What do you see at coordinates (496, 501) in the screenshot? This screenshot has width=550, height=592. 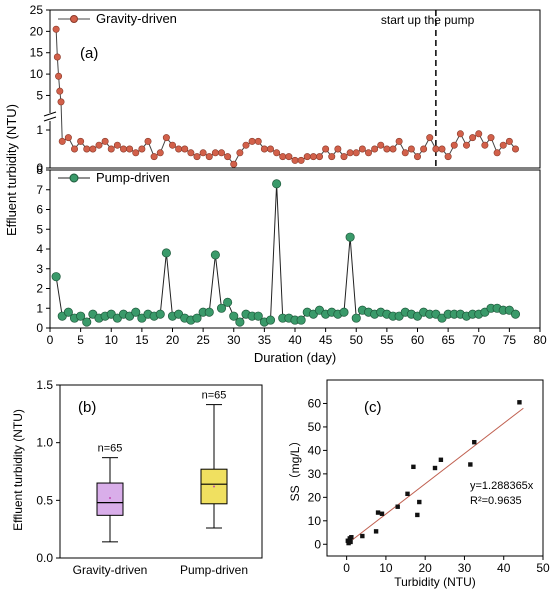 I see `fit-r2: R²=0.9635` at bounding box center [496, 501].